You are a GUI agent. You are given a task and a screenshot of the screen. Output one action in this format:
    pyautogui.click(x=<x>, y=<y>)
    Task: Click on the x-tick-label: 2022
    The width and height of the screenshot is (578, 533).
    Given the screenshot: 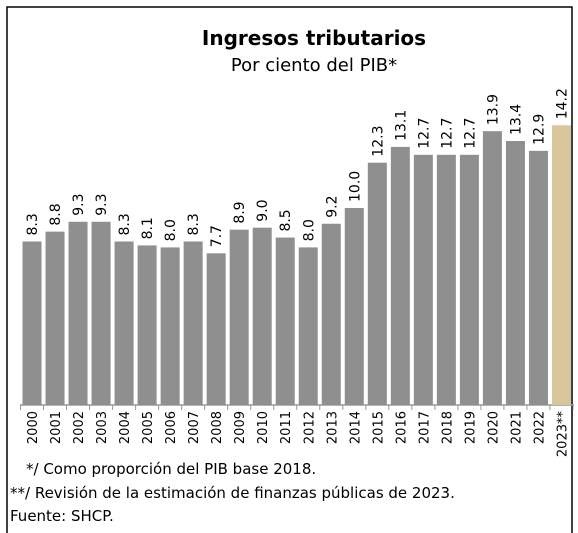 What is the action you would take?
    pyautogui.click(x=539, y=427)
    